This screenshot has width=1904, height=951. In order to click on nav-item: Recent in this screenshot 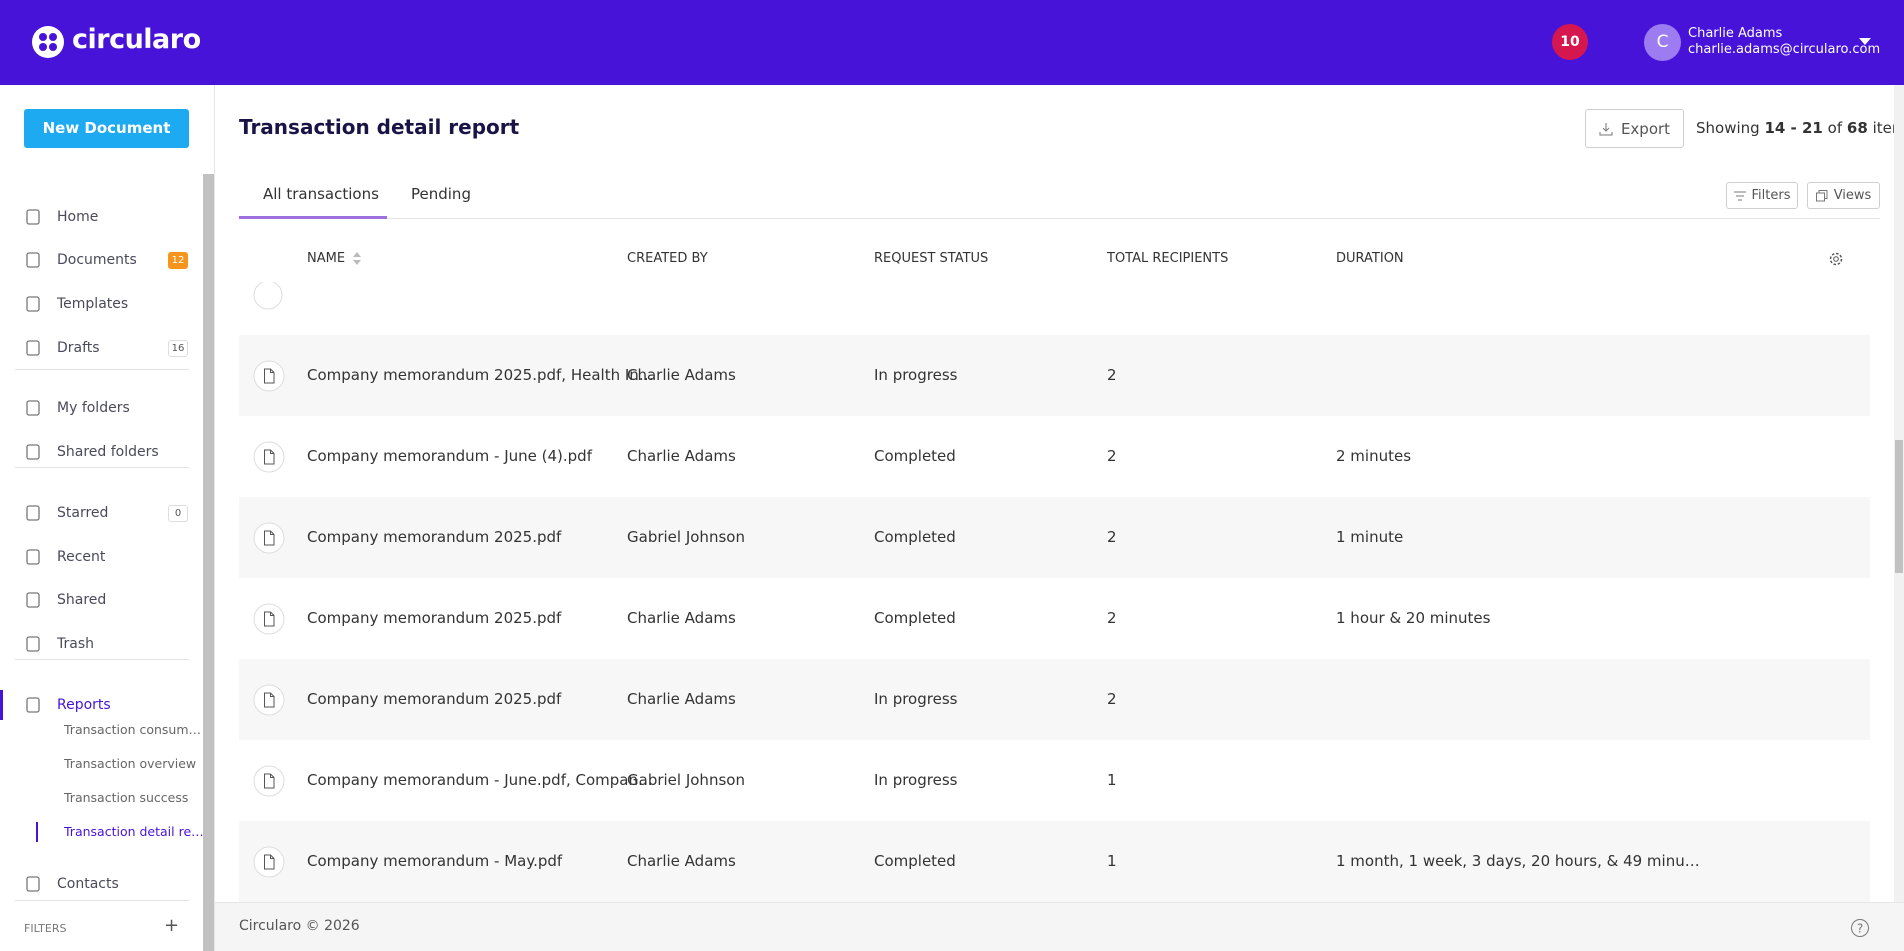, I will do `click(109, 557)`.